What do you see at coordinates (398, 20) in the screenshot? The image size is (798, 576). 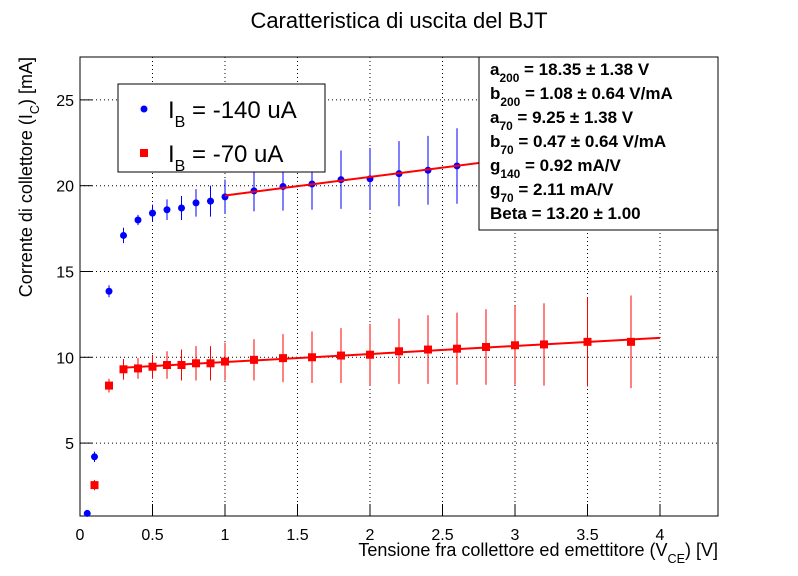 I see `chart-title: Caratteristica di uscita del BJT` at bounding box center [398, 20].